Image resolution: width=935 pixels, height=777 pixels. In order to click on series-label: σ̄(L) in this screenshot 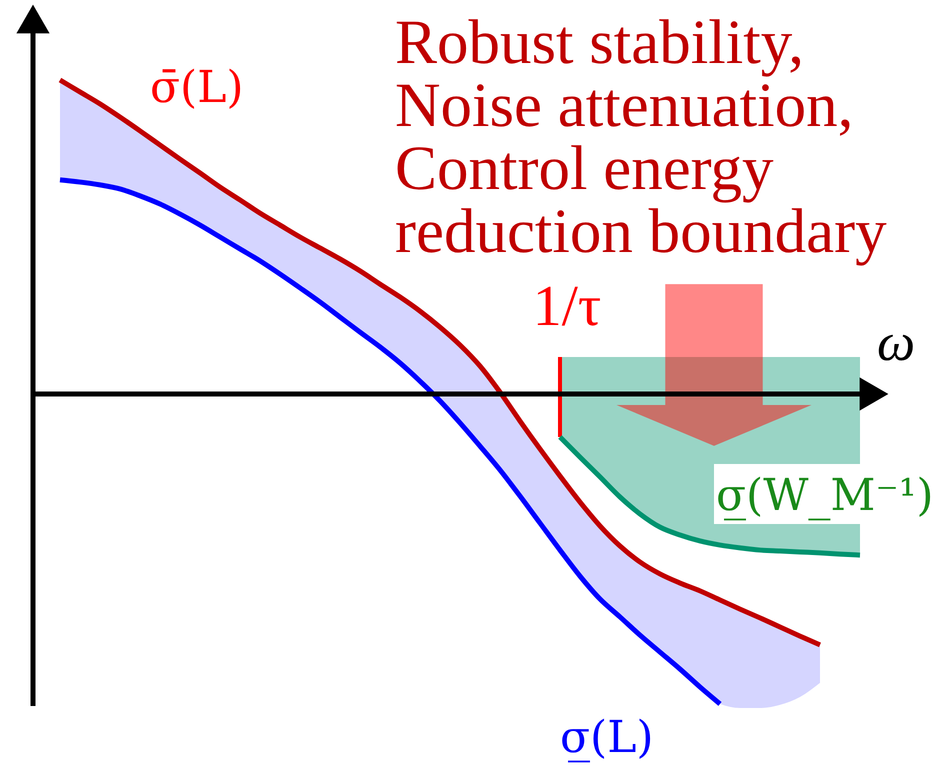, I will do `click(197, 87)`.